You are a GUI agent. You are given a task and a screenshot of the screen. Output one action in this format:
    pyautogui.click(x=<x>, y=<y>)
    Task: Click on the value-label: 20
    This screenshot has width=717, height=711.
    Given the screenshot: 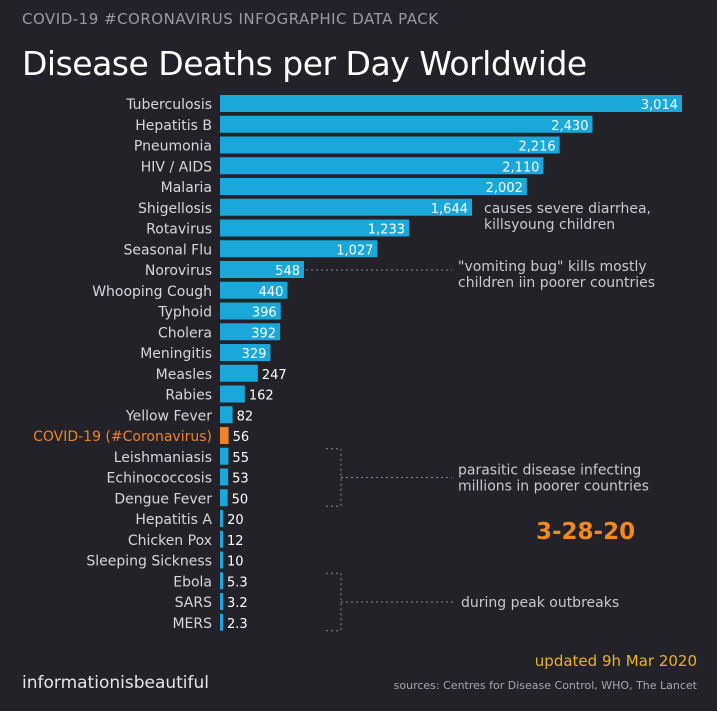 What is the action you would take?
    pyautogui.click(x=235, y=520)
    